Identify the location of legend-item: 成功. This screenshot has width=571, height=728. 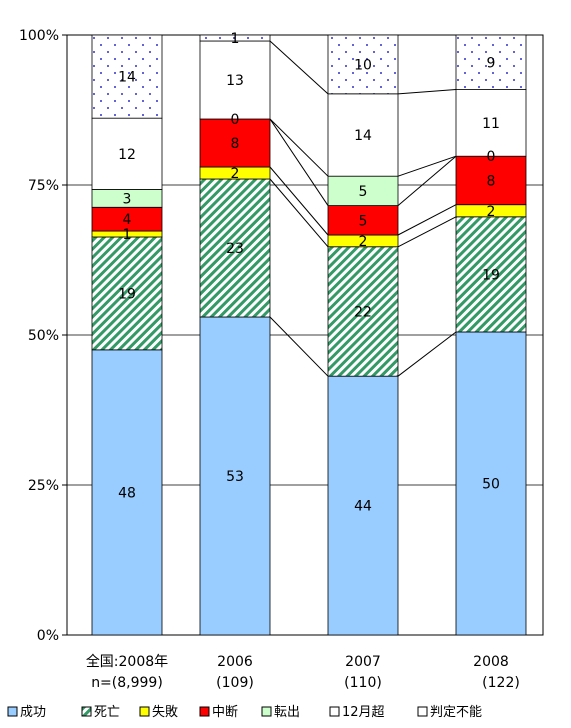
(26, 712).